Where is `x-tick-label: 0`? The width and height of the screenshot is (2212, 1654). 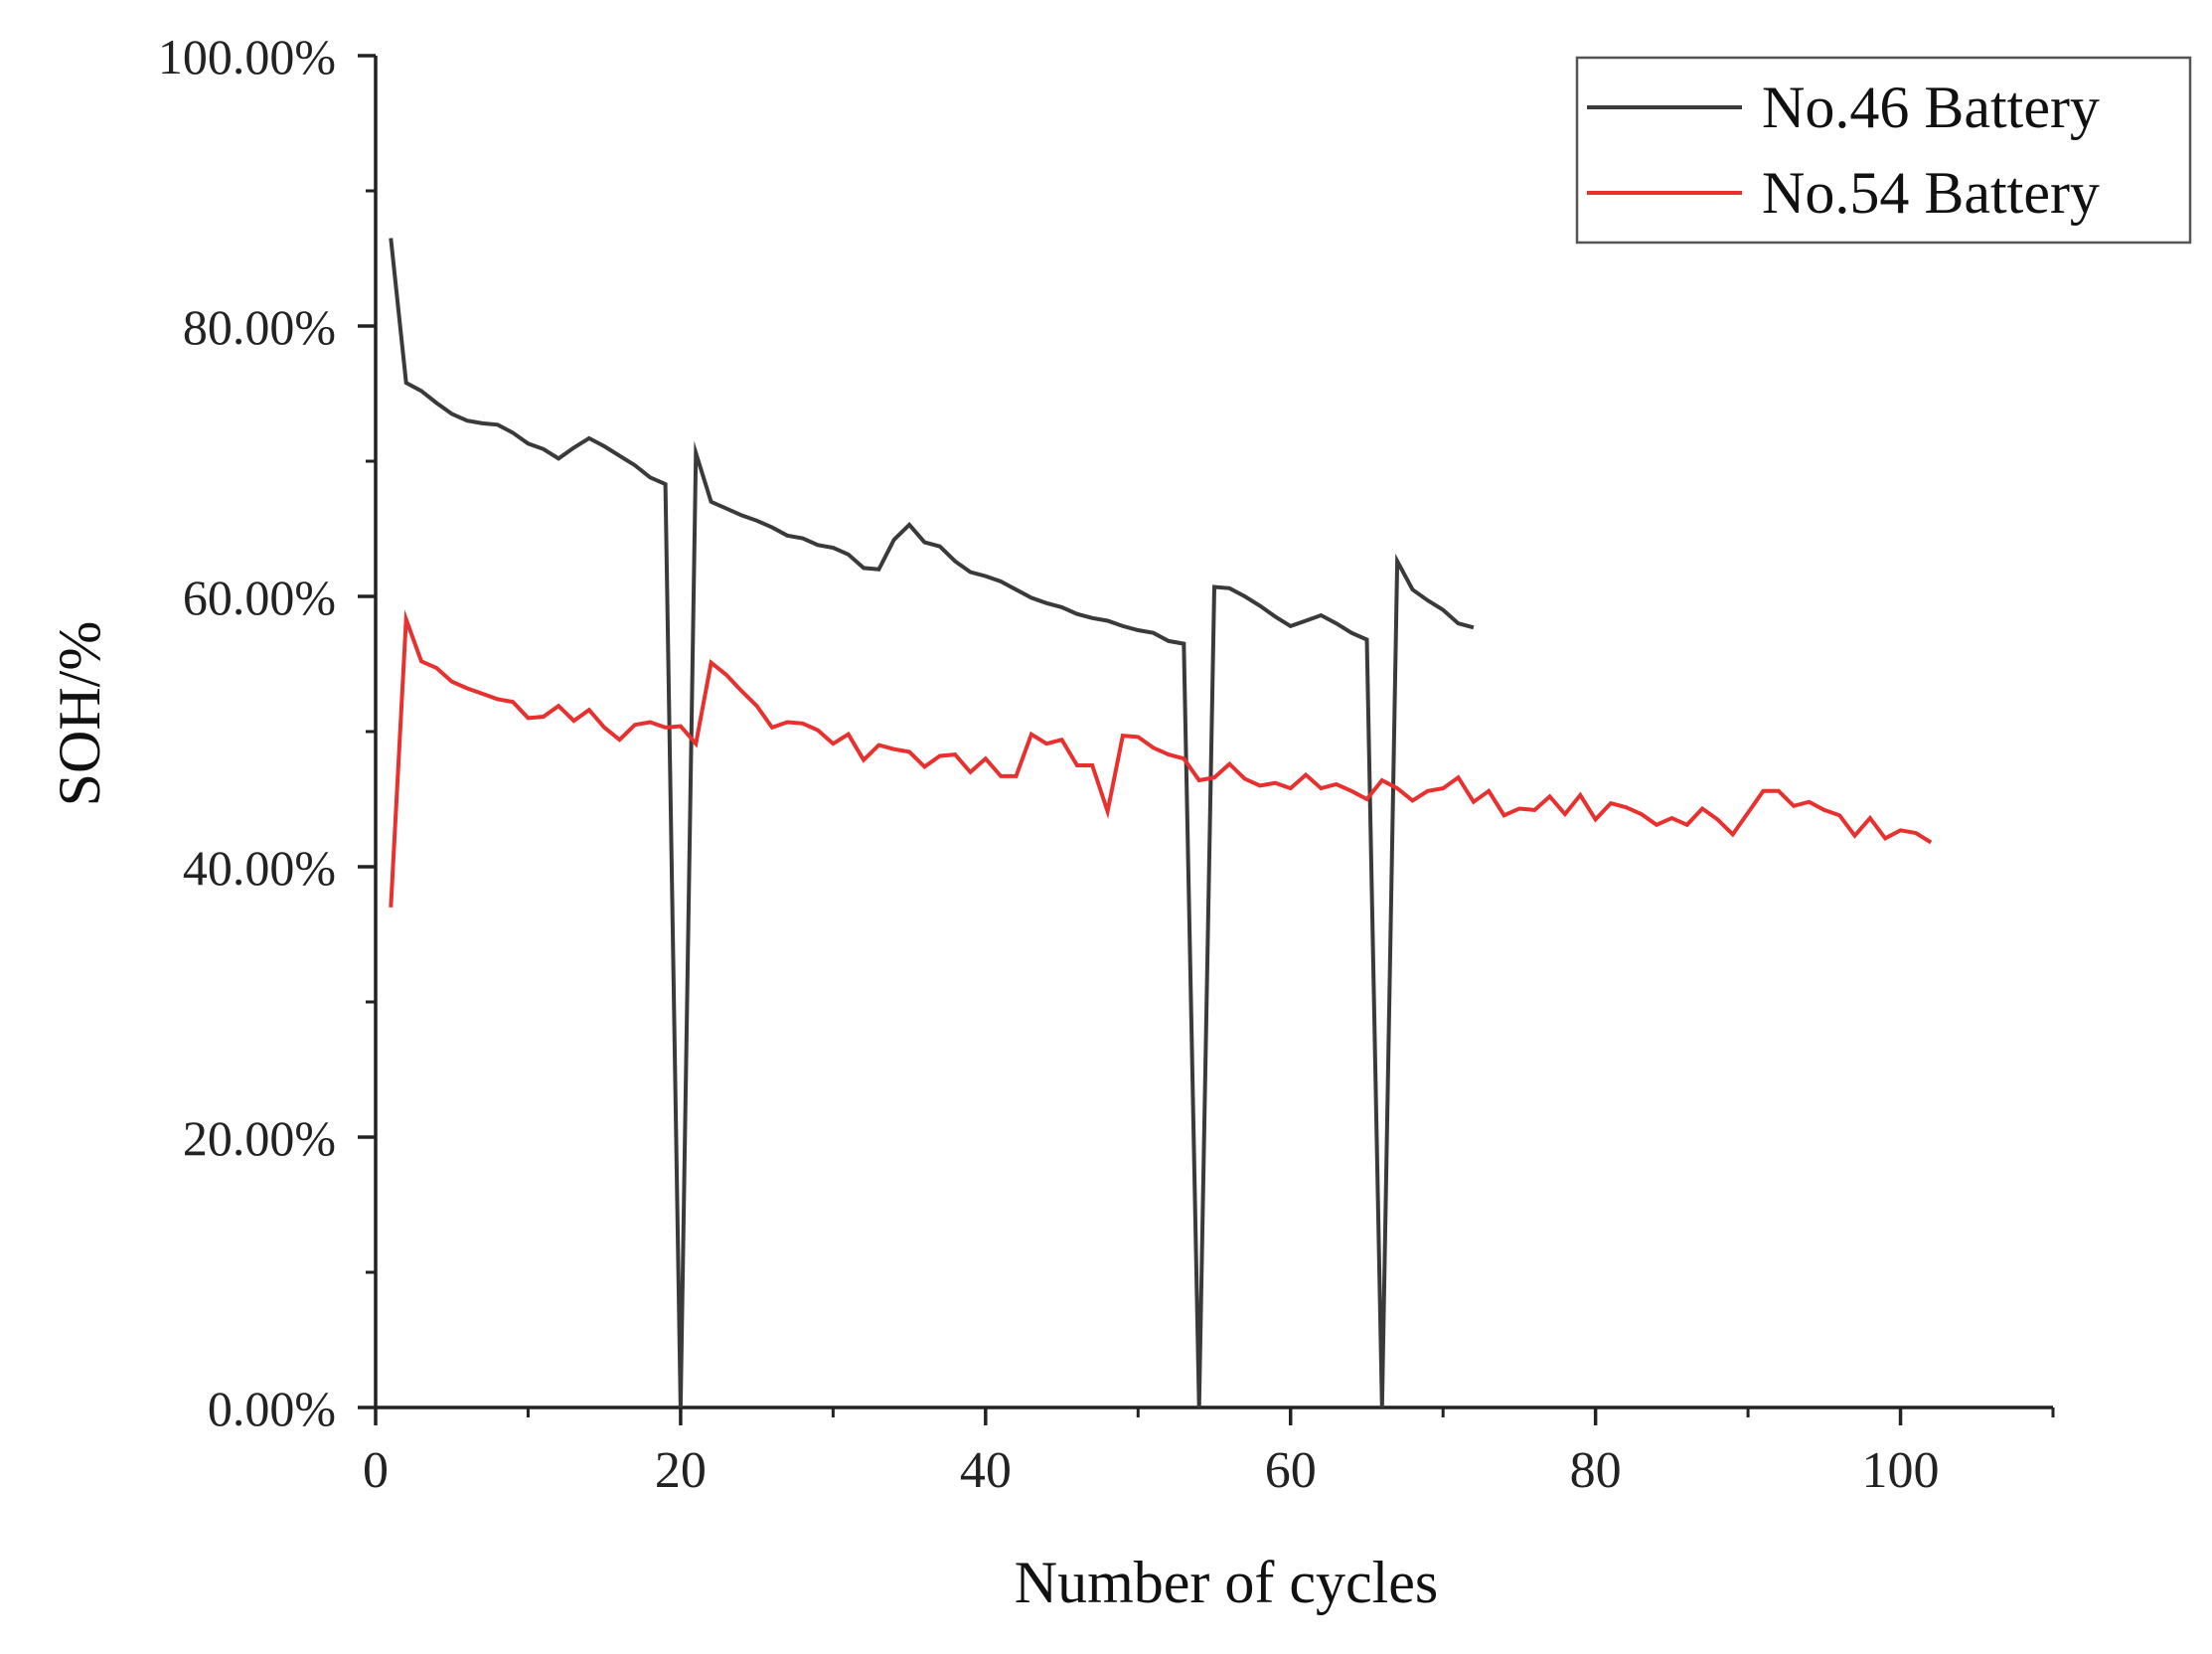
x-tick-label: 0 is located at coordinates (376, 1470).